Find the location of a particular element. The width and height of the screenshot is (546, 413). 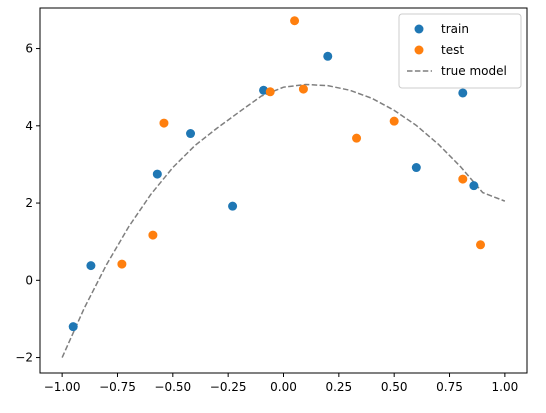

y-tick-label-0: −2 is located at coordinates (24, 358).